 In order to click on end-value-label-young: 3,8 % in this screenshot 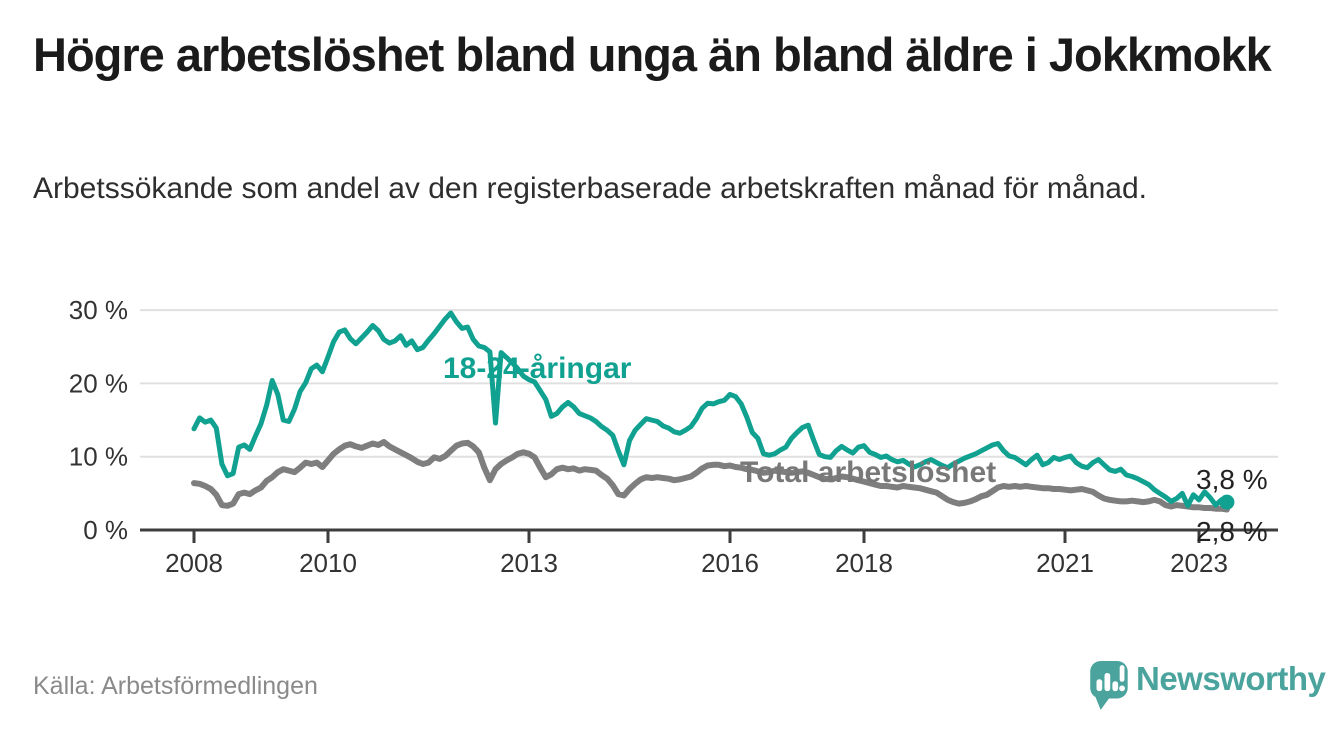, I will do `click(1232, 479)`.